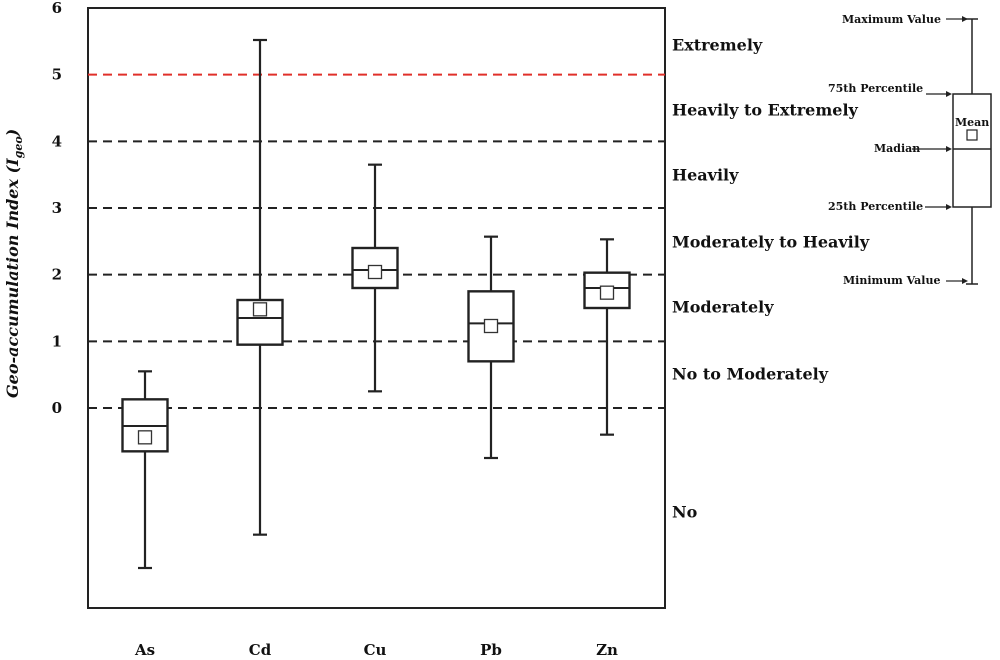  I want to click on x-category-label: As, so click(144, 650).